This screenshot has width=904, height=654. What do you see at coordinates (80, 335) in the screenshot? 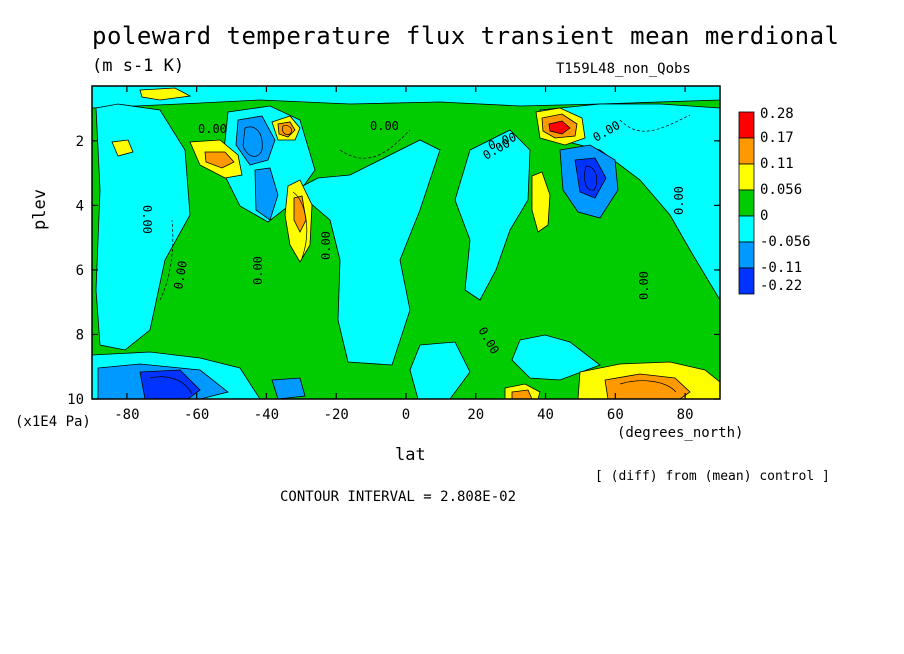
I see `y-tick-label: 8` at bounding box center [80, 335].